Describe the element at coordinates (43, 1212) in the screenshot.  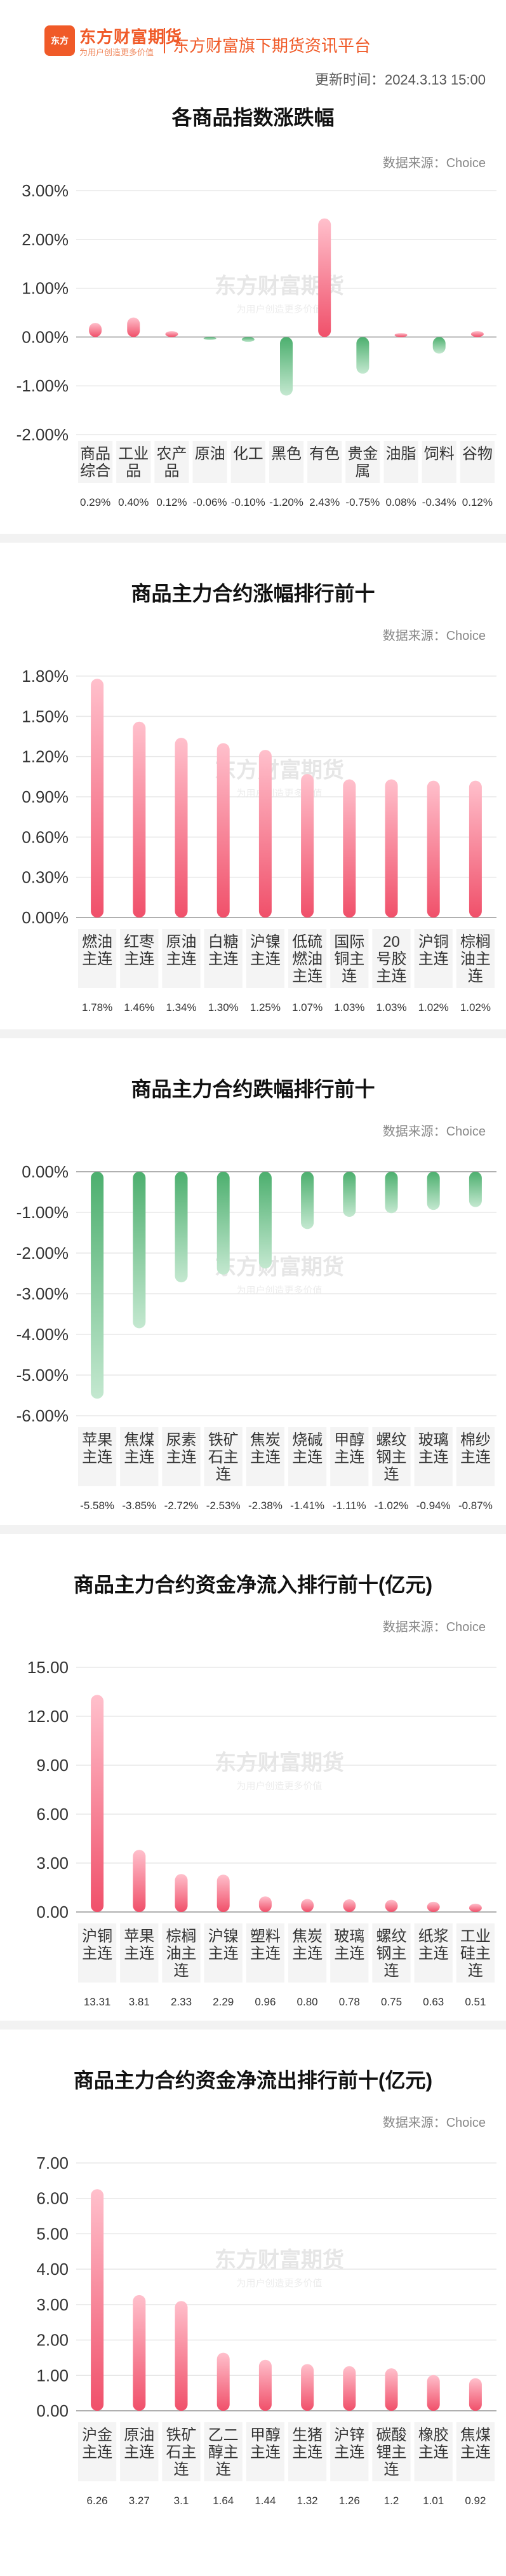
I see `y-tick-label: -1.00%` at that location.